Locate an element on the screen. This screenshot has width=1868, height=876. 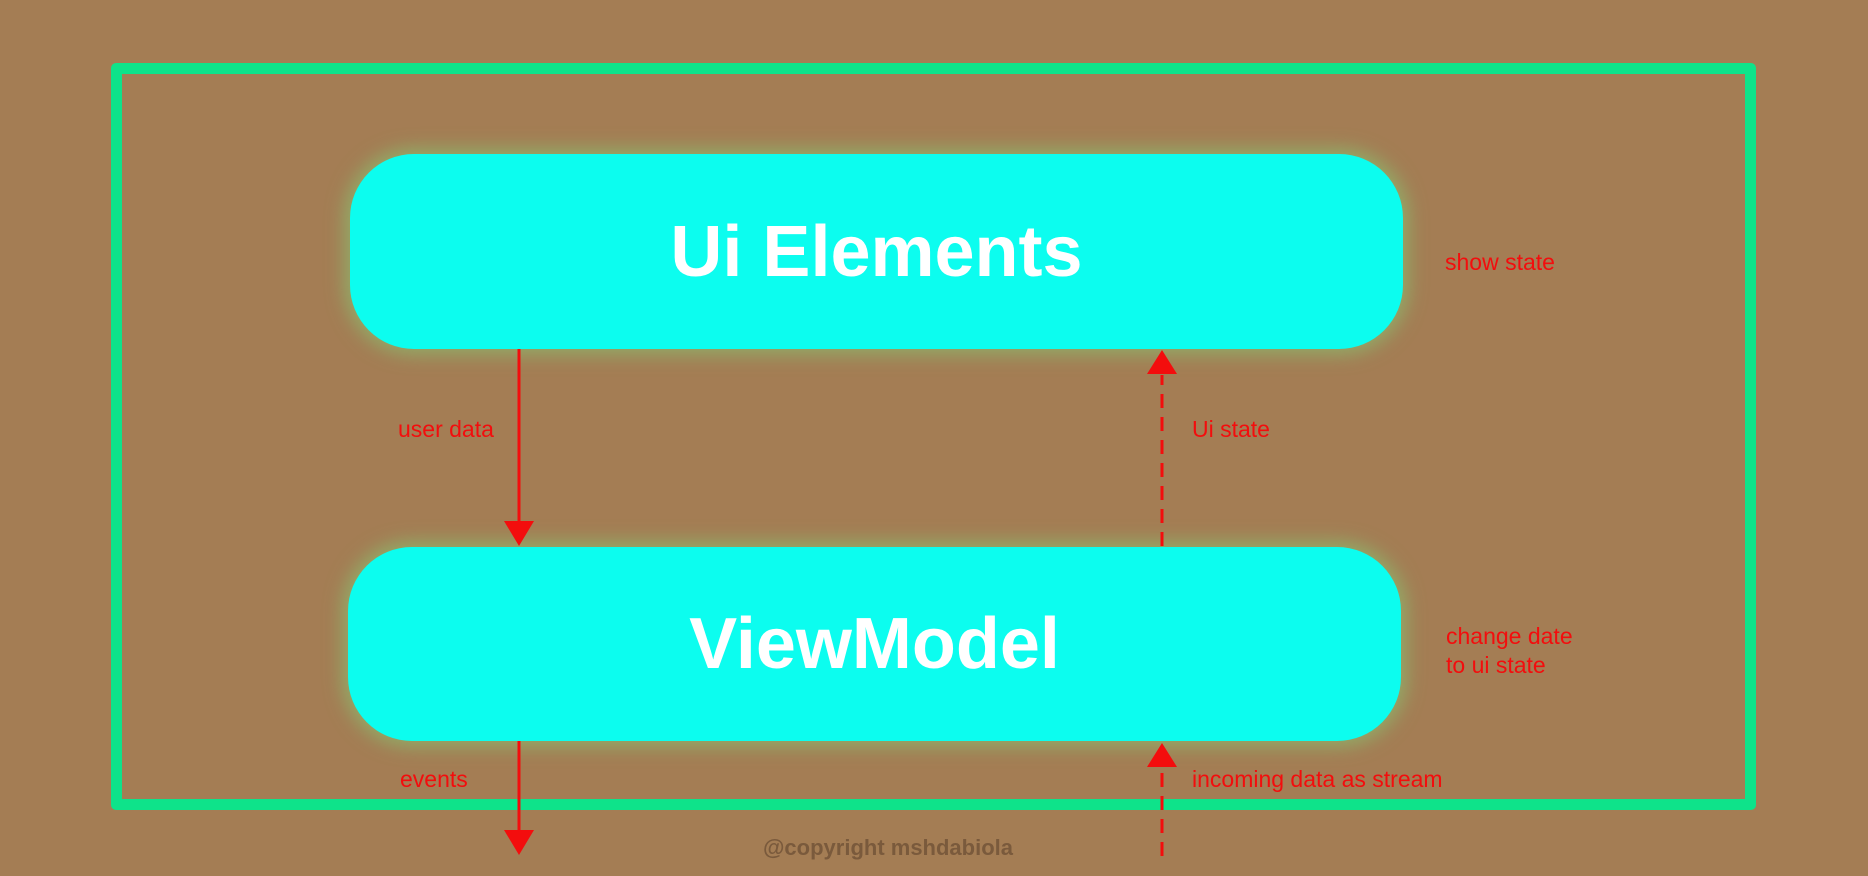
incoming-data-label: incoming data as stream is located at coordinates (1317, 779).